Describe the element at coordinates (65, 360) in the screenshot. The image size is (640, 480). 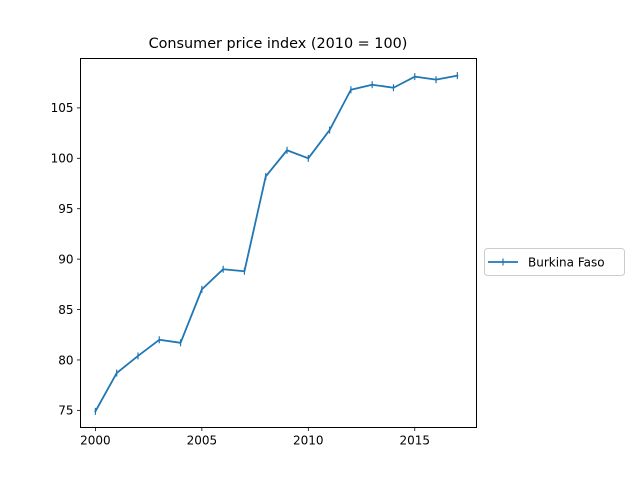
I see `y-tick-label: 80` at that location.